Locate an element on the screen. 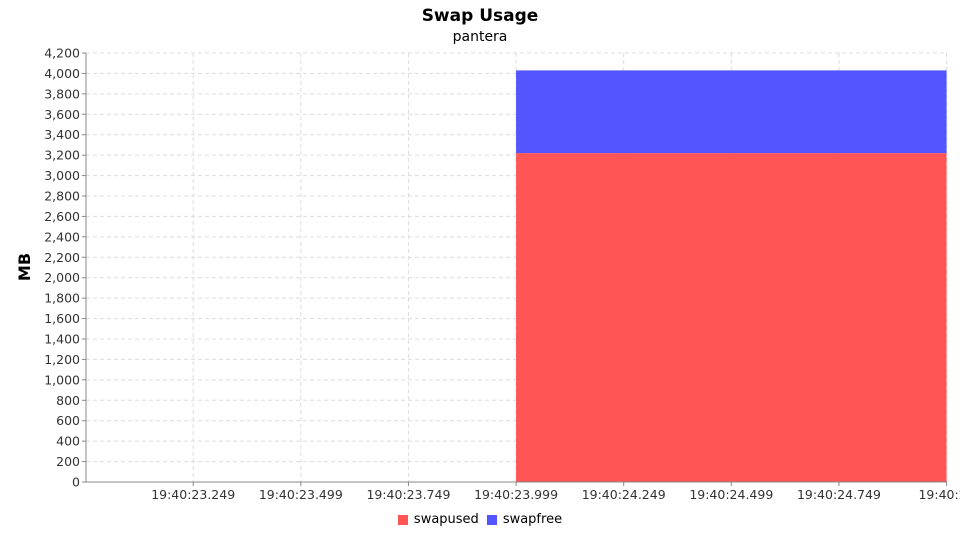  x-tick-label: 19:40:24.749 is located at coordinates (839, 494).